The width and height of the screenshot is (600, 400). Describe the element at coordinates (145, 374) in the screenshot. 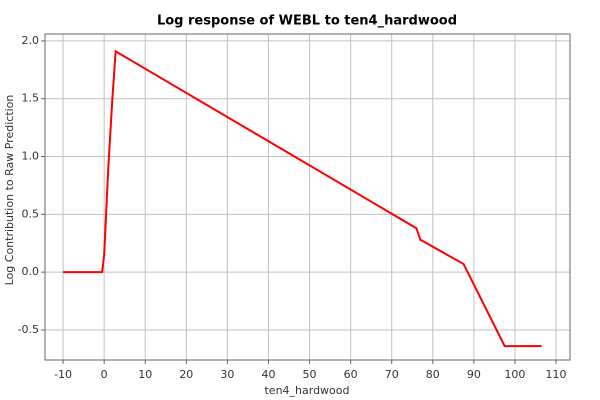

I see `x-tick-label: 10` at that location.